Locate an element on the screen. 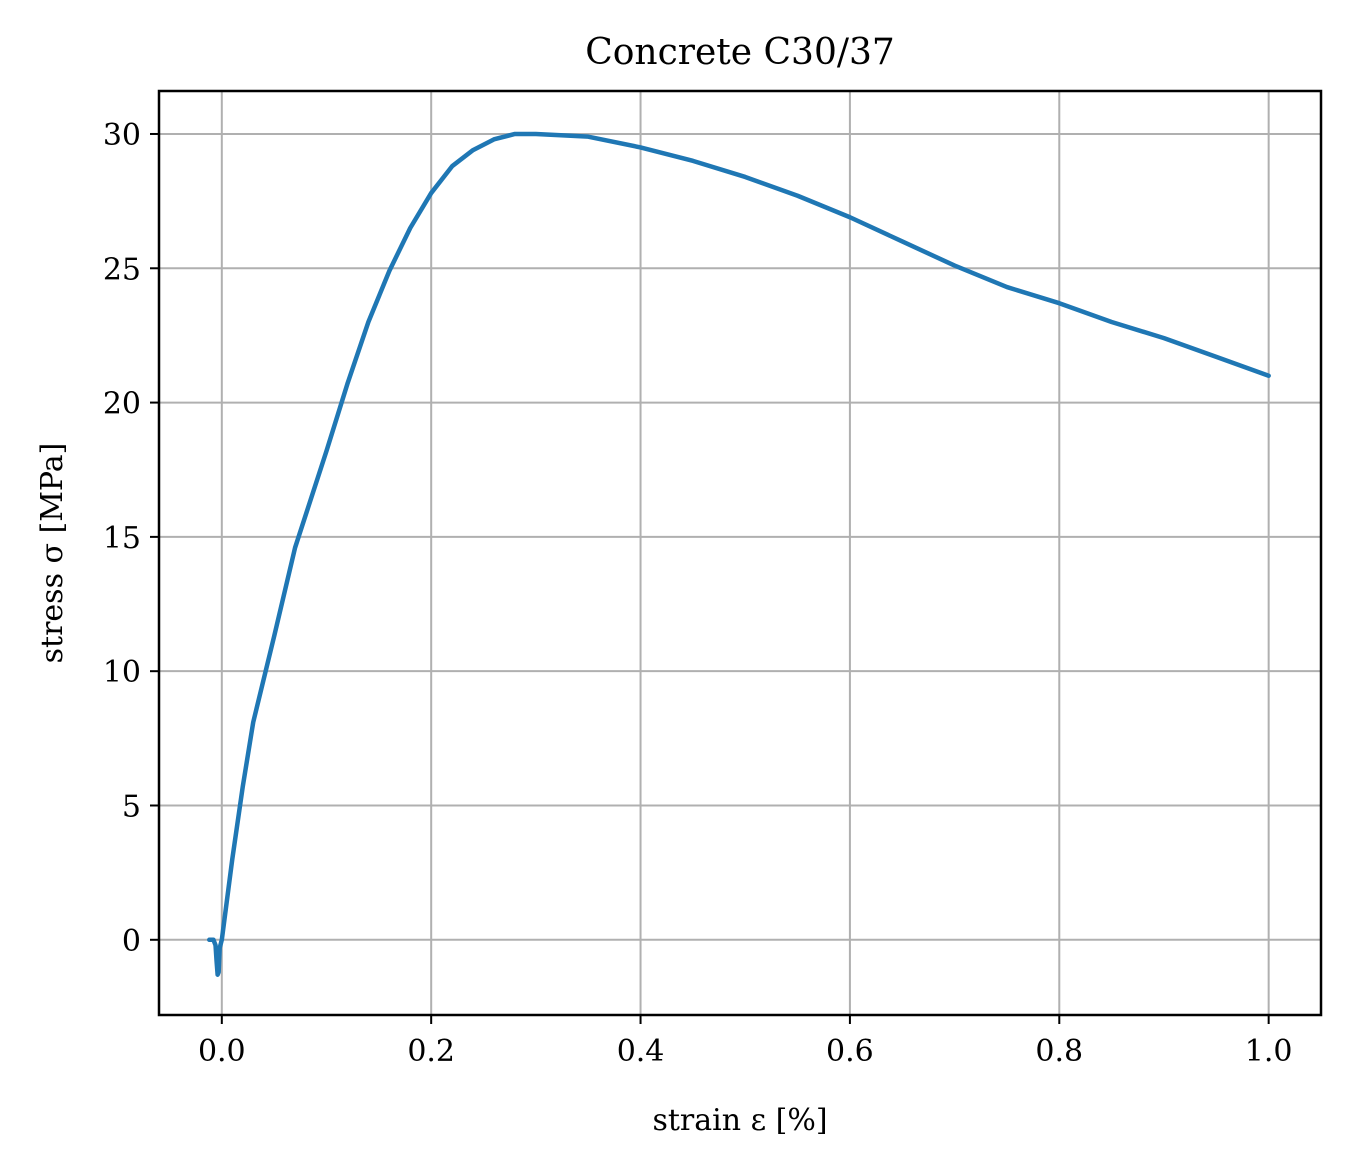  y-tick-label: 25 is located at coordinates (122, 269).